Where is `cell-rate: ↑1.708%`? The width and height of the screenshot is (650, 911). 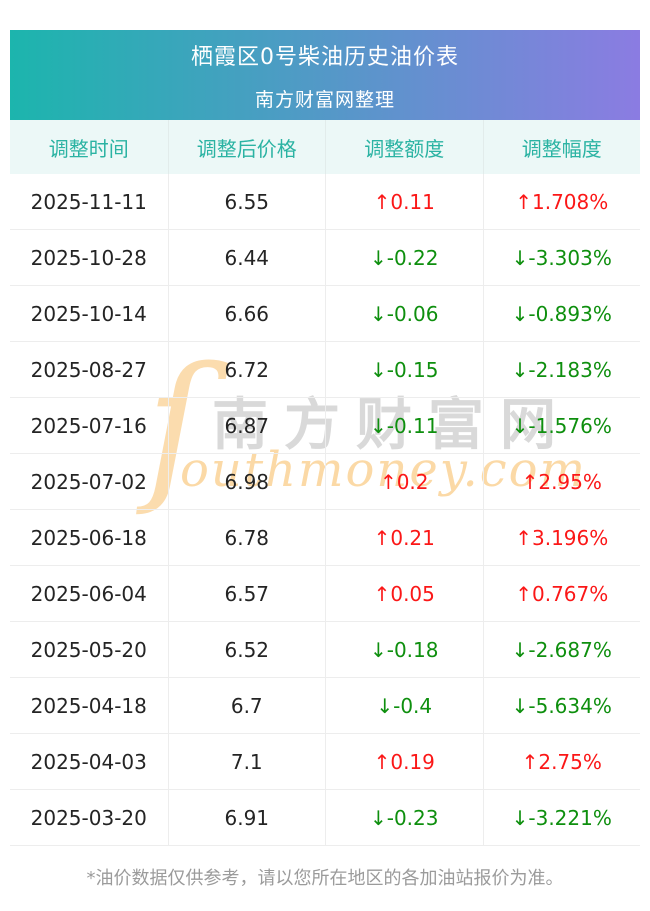
cell-rate: ↑1.708% is located at coordinates (561, 201).